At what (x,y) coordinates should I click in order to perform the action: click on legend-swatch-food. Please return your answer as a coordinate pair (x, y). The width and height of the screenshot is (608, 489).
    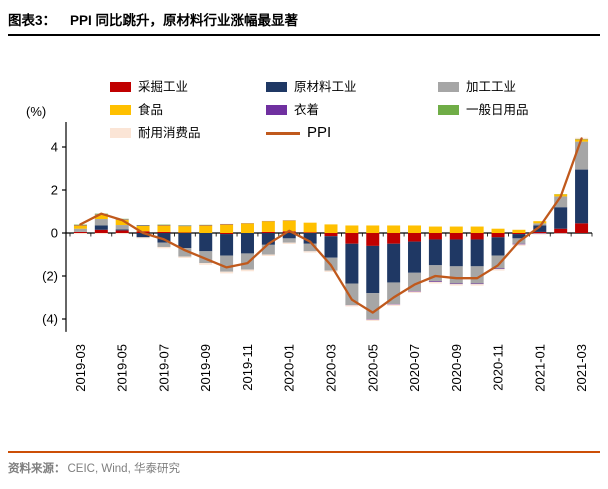
    Looking at the image, I should click on (120, 110).